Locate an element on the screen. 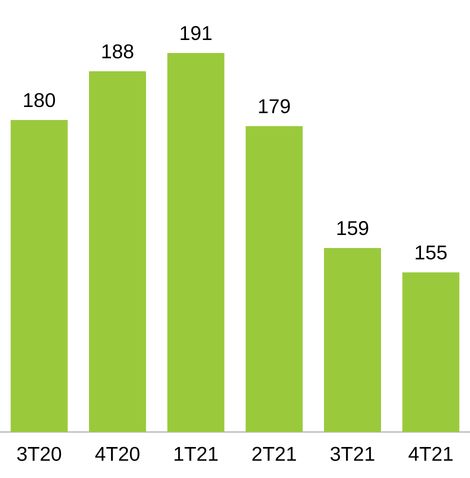 The width and height of the screenshot is (470, 478). data-label: 155 is located at coordinates (431, 253).